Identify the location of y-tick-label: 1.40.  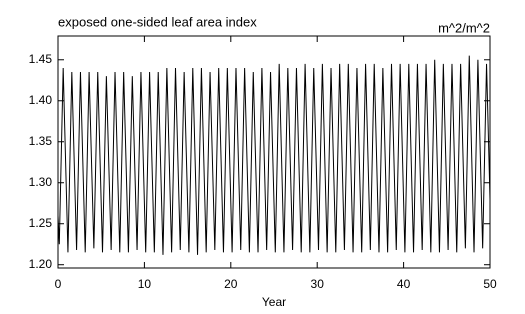
(41, 100).